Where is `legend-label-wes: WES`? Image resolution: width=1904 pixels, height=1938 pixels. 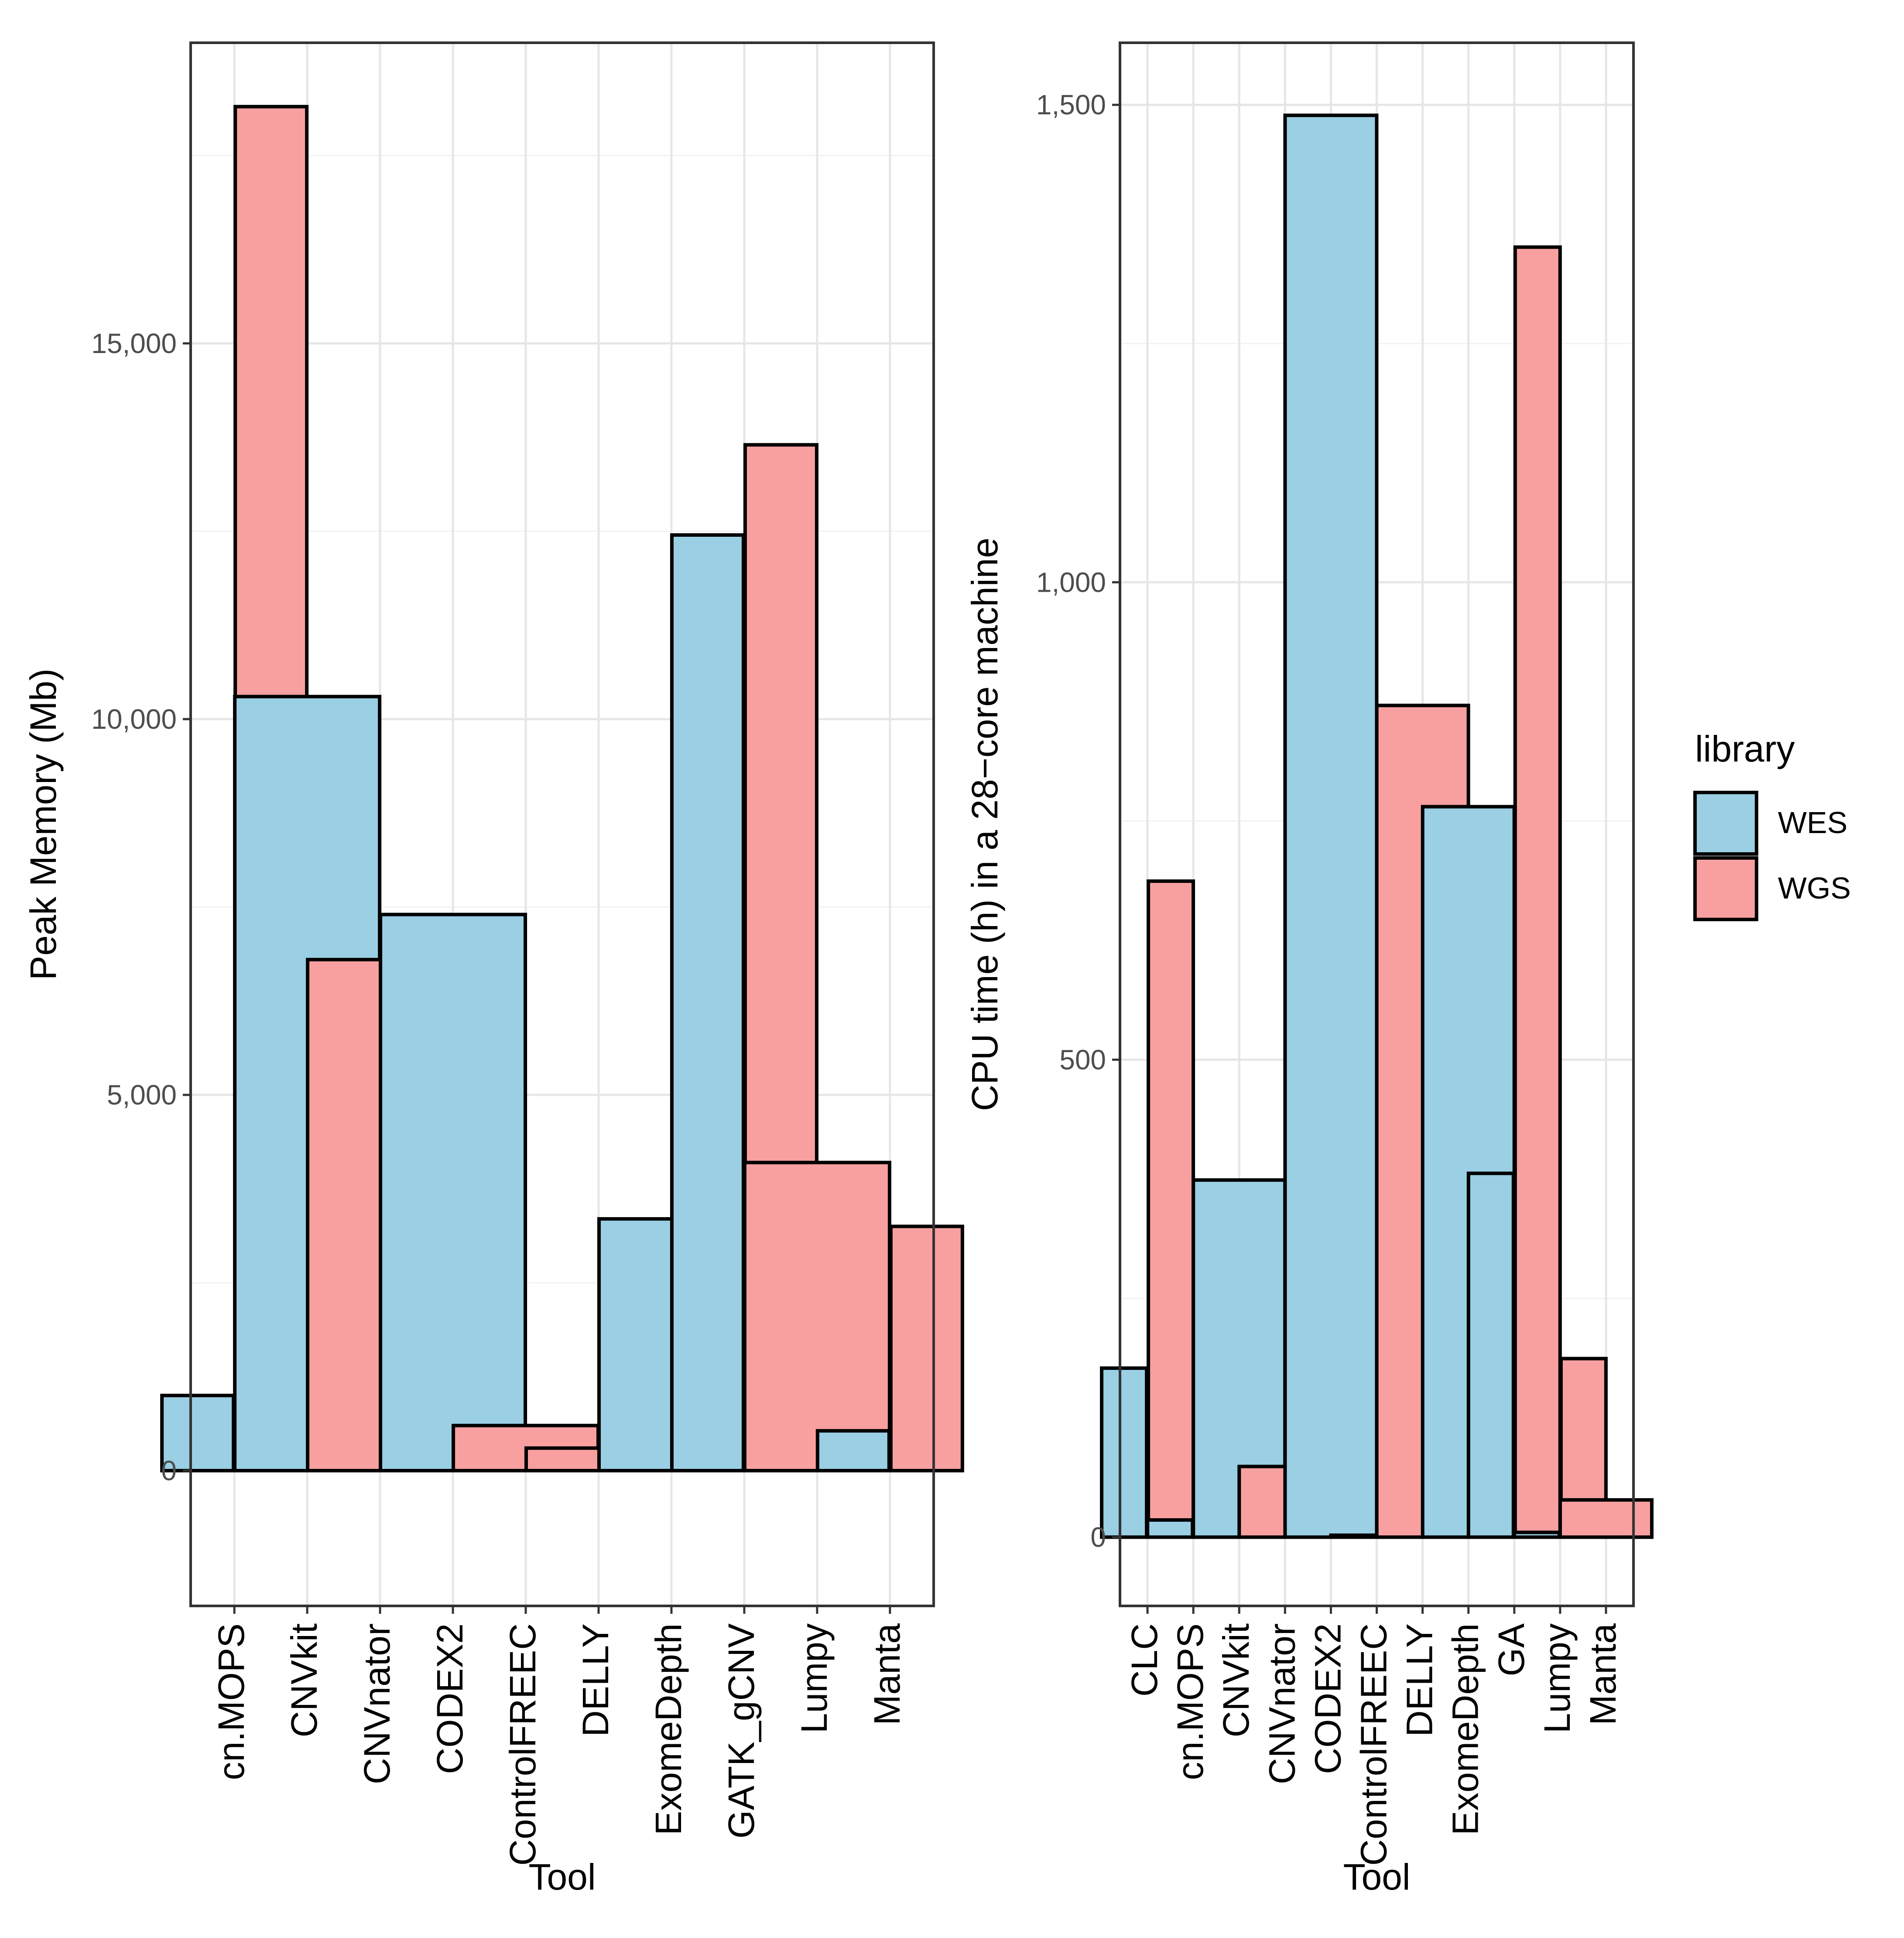 legend-label-wes: WES is located at coordinates (1812, 823).